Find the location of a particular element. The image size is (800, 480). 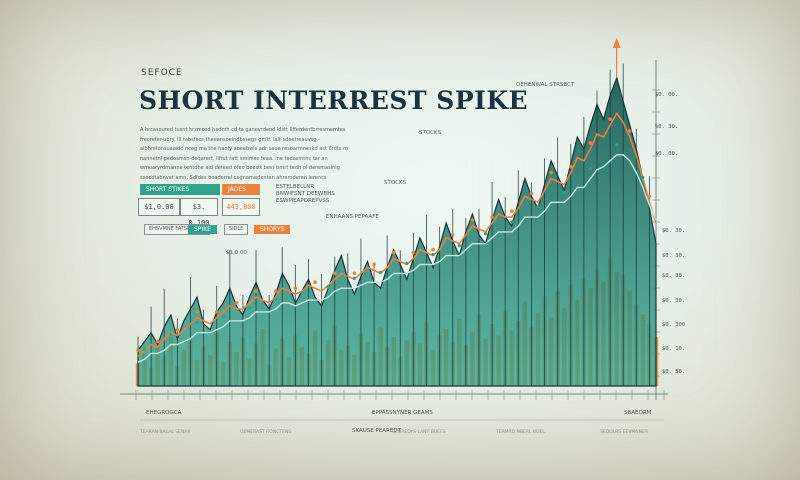

annotation-bottom-left: EHEGROGCA is located at coordinates (164, 413).